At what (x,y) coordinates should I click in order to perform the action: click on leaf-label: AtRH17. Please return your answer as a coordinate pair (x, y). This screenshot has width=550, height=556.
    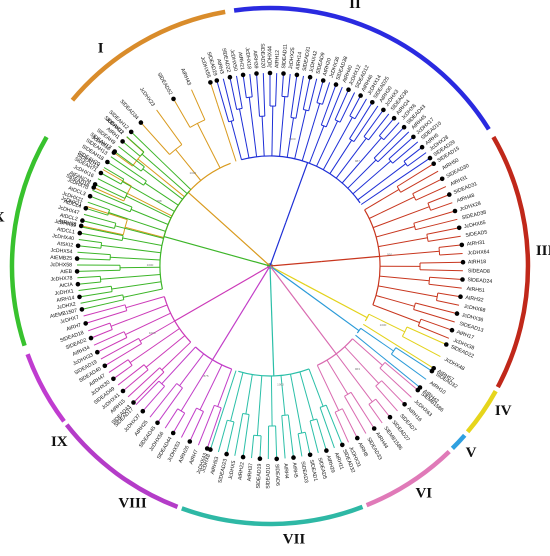
    Looking at the image, I should click on (465, 335).